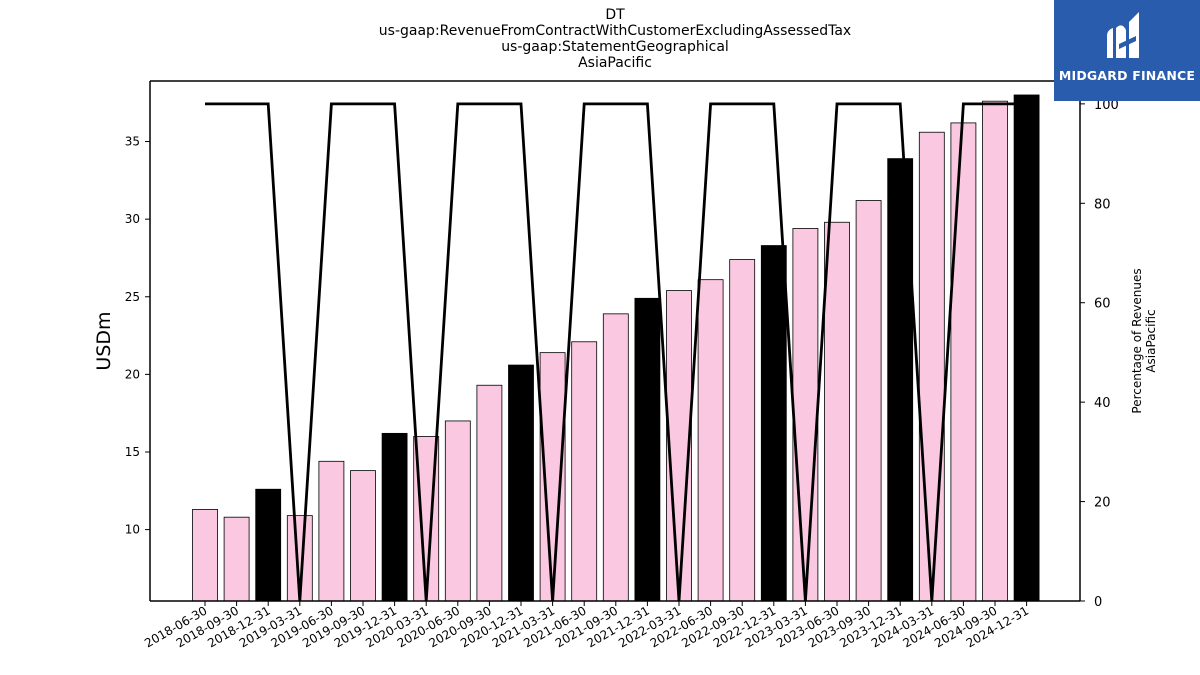  What do you see at coordinates (1123, 35) in the screenshot?
I see `logo-mark-icon` at bounding box center [1123, 35].